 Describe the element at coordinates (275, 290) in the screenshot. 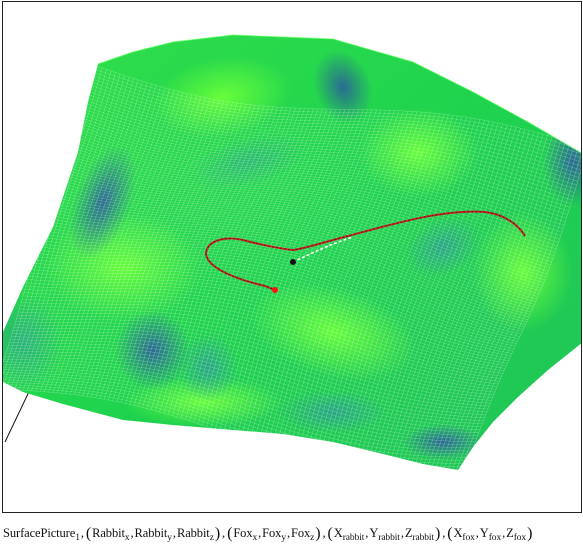

I see `rabbit-marker` at that location.